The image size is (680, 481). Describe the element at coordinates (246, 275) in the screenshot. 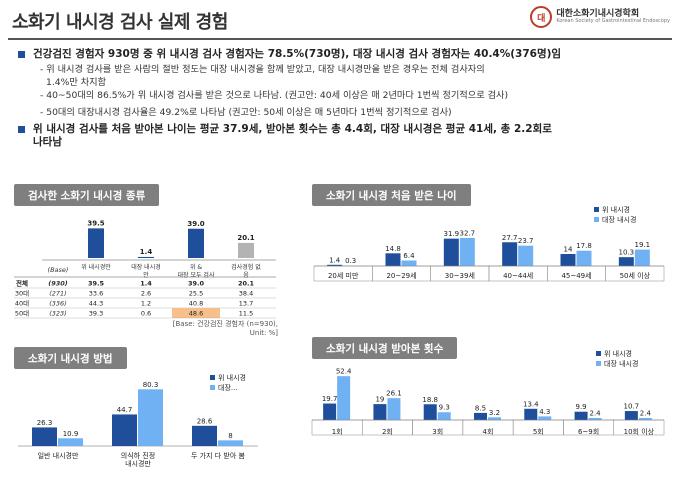

I see `table-column-header: 음` at that location.